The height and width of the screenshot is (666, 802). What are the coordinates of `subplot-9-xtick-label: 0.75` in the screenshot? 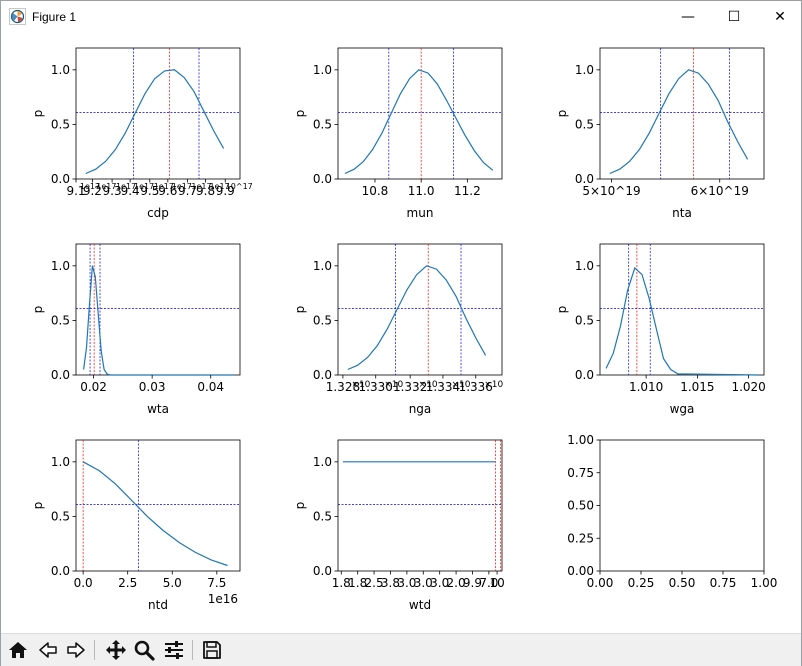 It's located at (723, 583).